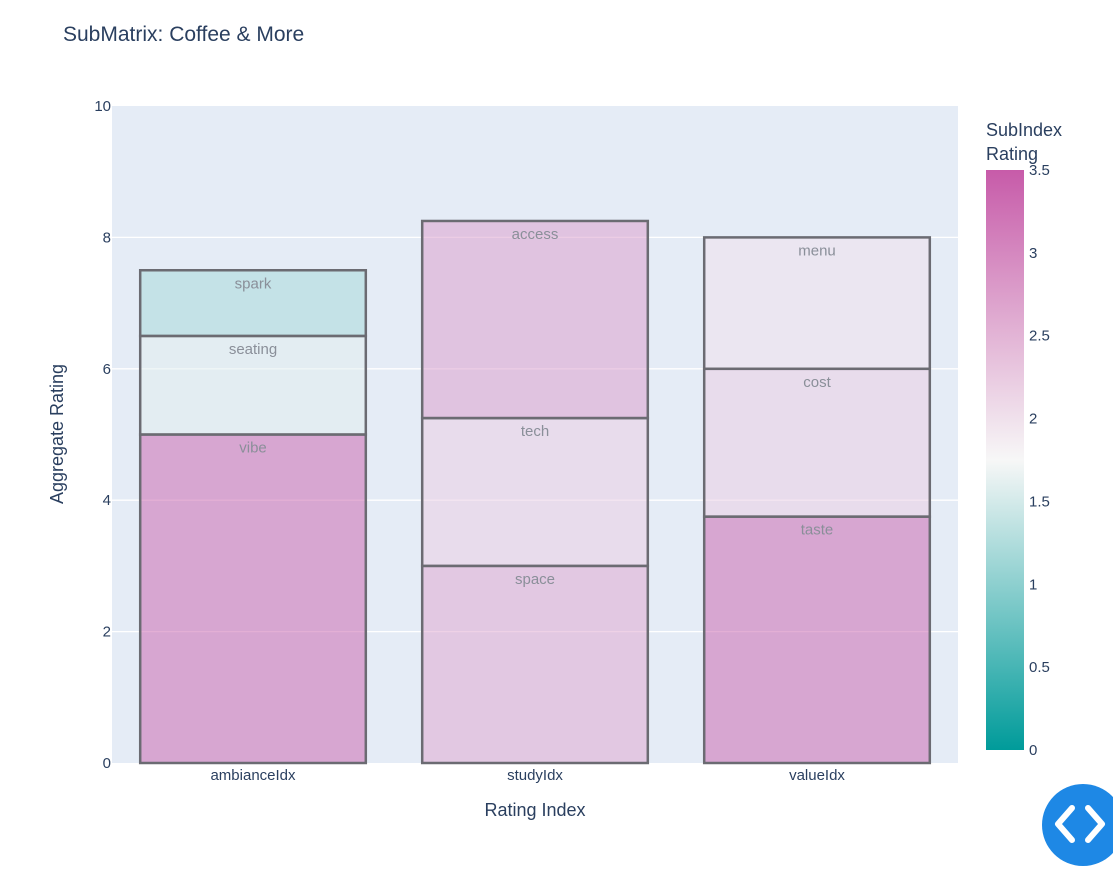 This screenshot has width=1113, height=871. Describe the element at coordinates (107, 237) in the screenshot. I see `y-tick-label: 8` at that location.